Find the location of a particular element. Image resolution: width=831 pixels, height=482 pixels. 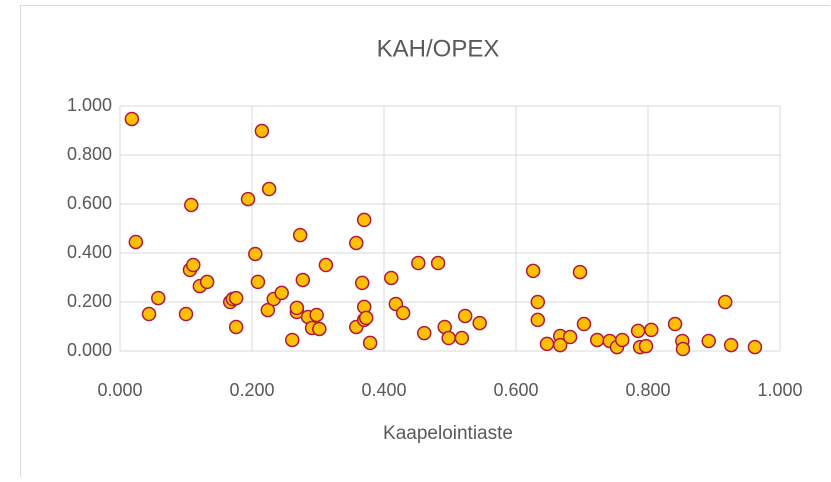

x-tick-label: 1.000 is located at coordinates (779, 390).